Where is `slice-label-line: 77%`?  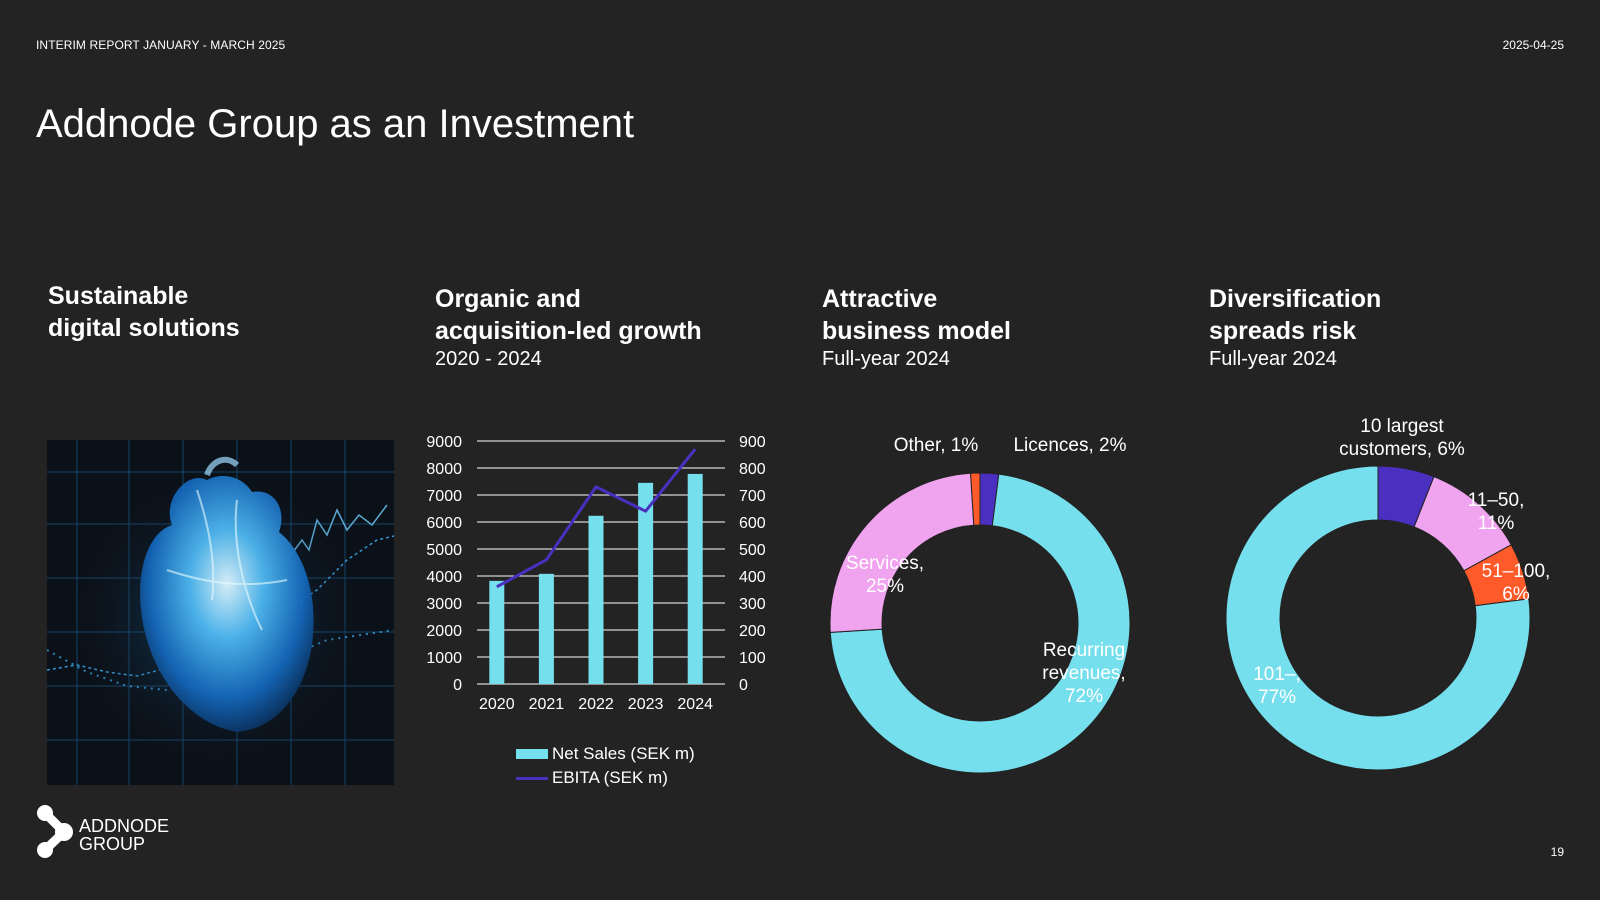
slice-label-line: 77% is located at coordinates (1277, 697).